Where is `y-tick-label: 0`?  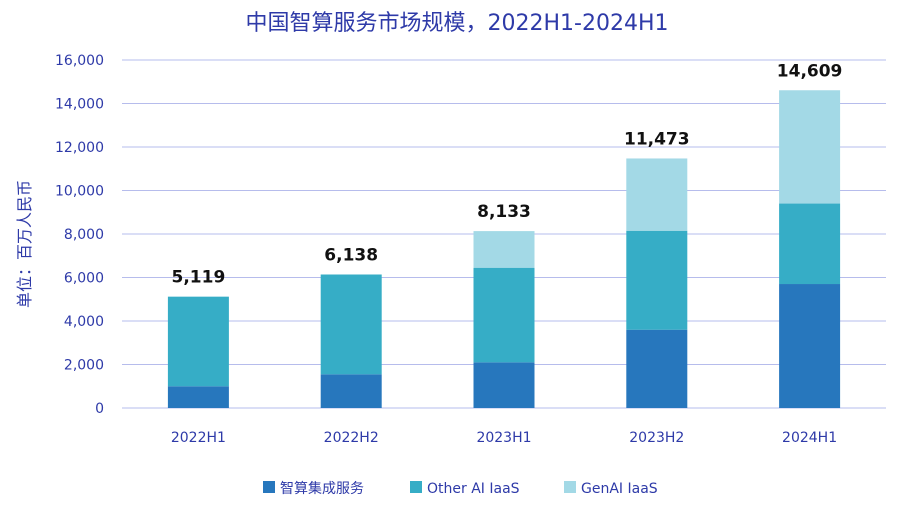 y-tick-label: 0 is located at coordinates (99, 409).